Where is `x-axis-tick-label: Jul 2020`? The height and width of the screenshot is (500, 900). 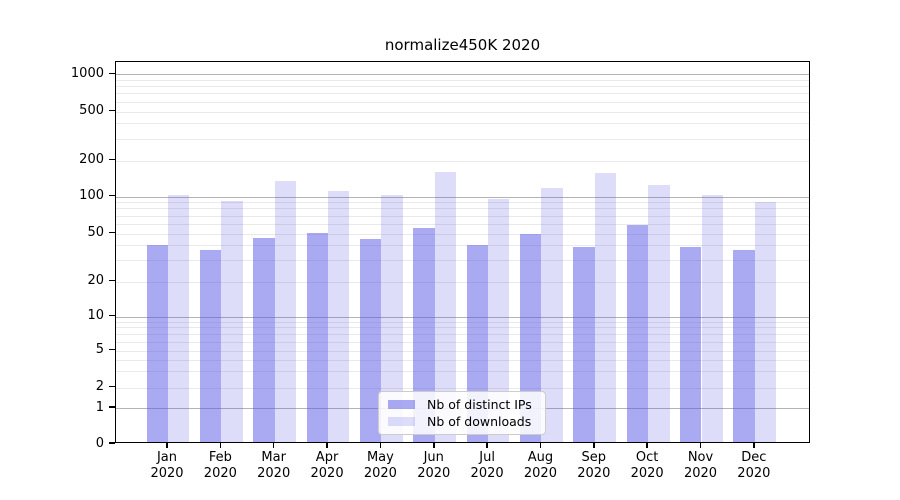
x-axis-tick-label: Jul 2020 is located at coordinates (487, 465).